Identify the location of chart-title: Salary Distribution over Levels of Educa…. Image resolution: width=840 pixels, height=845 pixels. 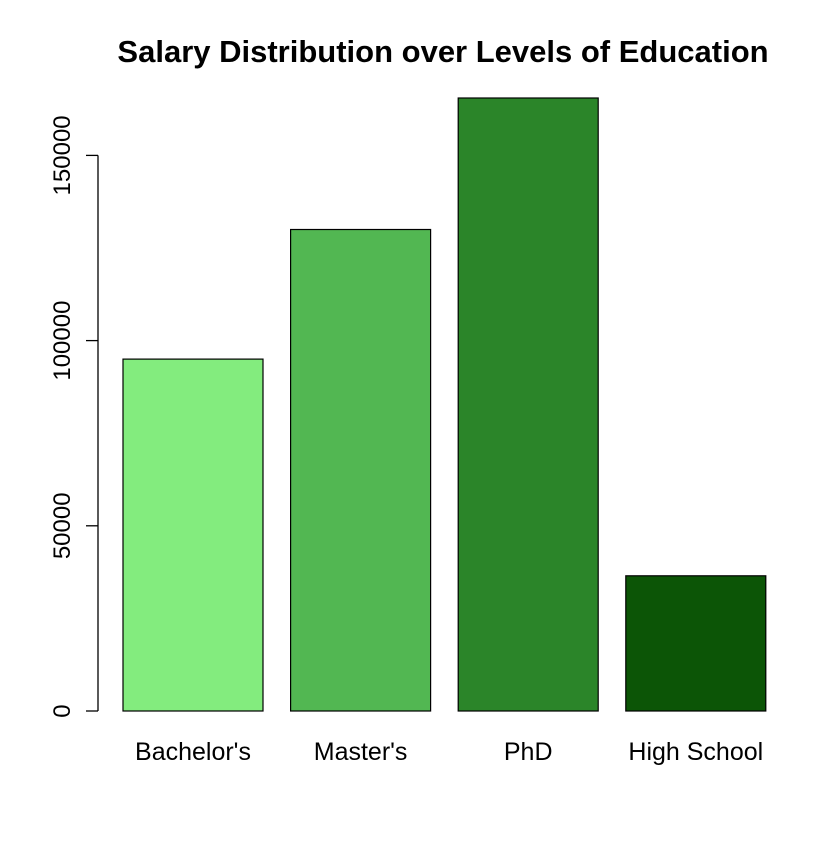
(442, 51).